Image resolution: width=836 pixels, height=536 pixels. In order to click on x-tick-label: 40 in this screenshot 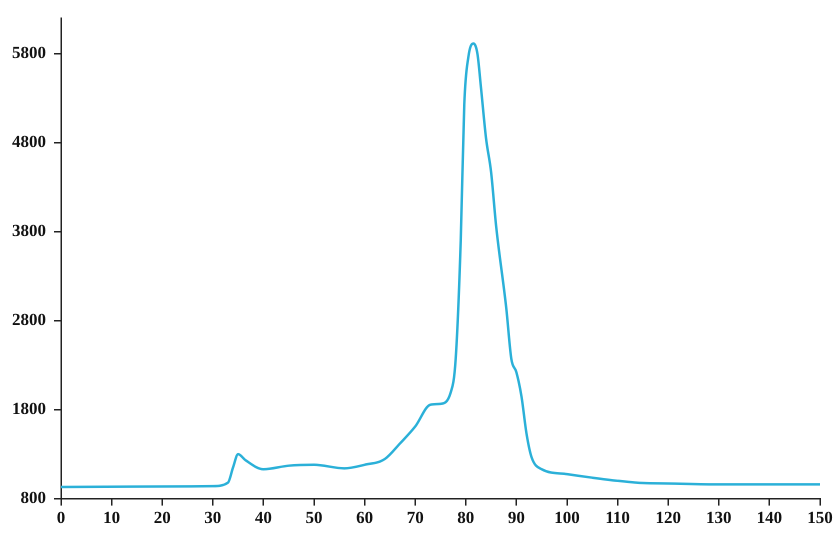, I will do `click(263, 518)`.